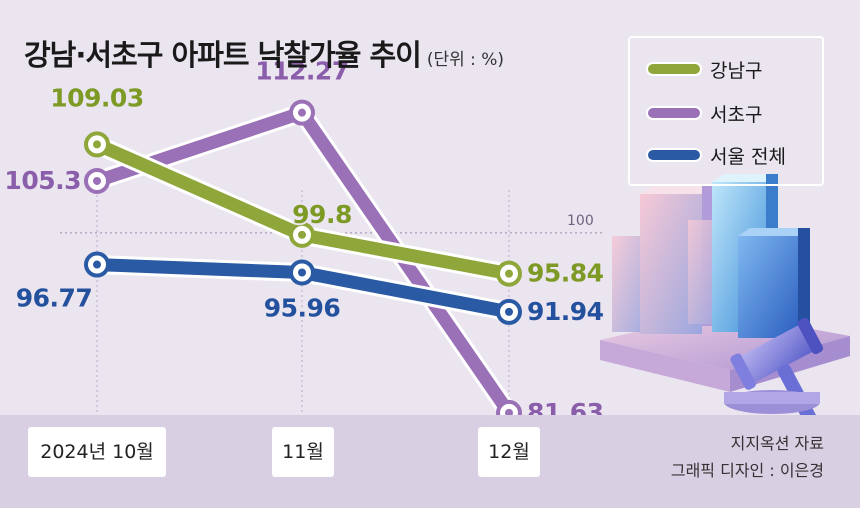  I want to click on data-label-gangnam: 109.03, so click(96, 97).